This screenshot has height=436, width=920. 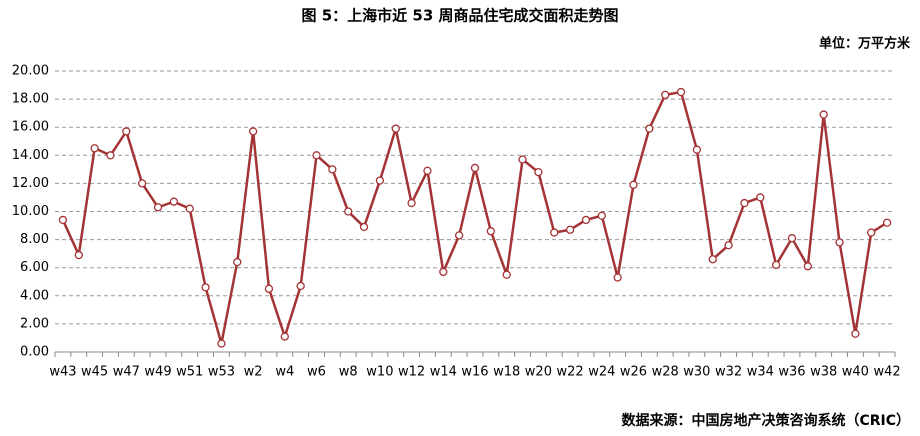 What do you see at coordinates (253, 372) in the screenshot?
I see `x-tick-label: w2` at bounding box center [253, 372].